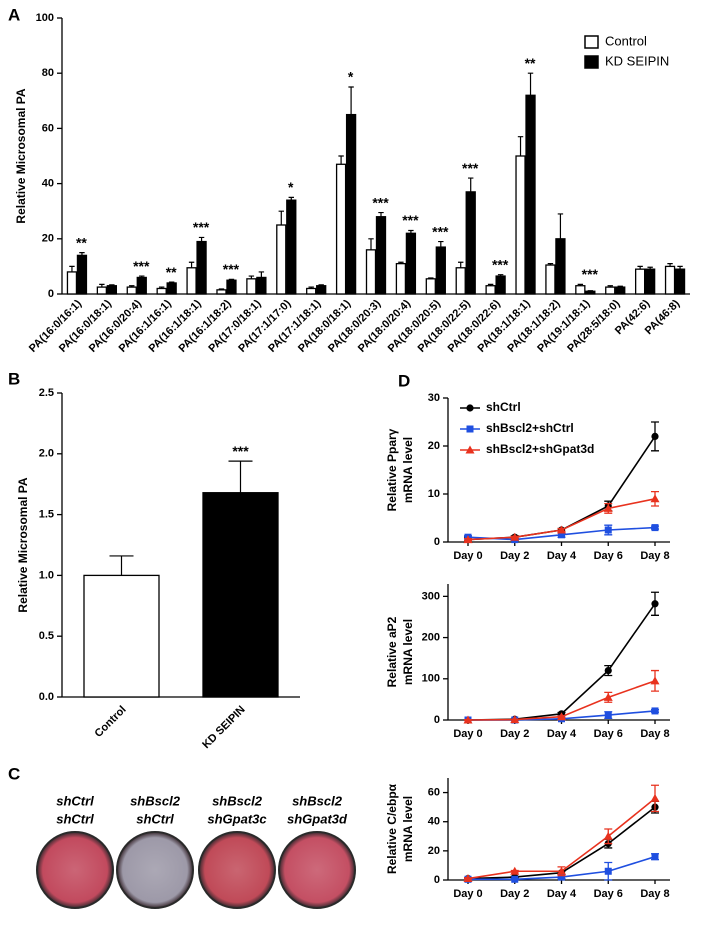  What do you see at coordinates (431, 596) in the screenshot?
I see `y-tick-label: 300` at bounding box center [431, 596].